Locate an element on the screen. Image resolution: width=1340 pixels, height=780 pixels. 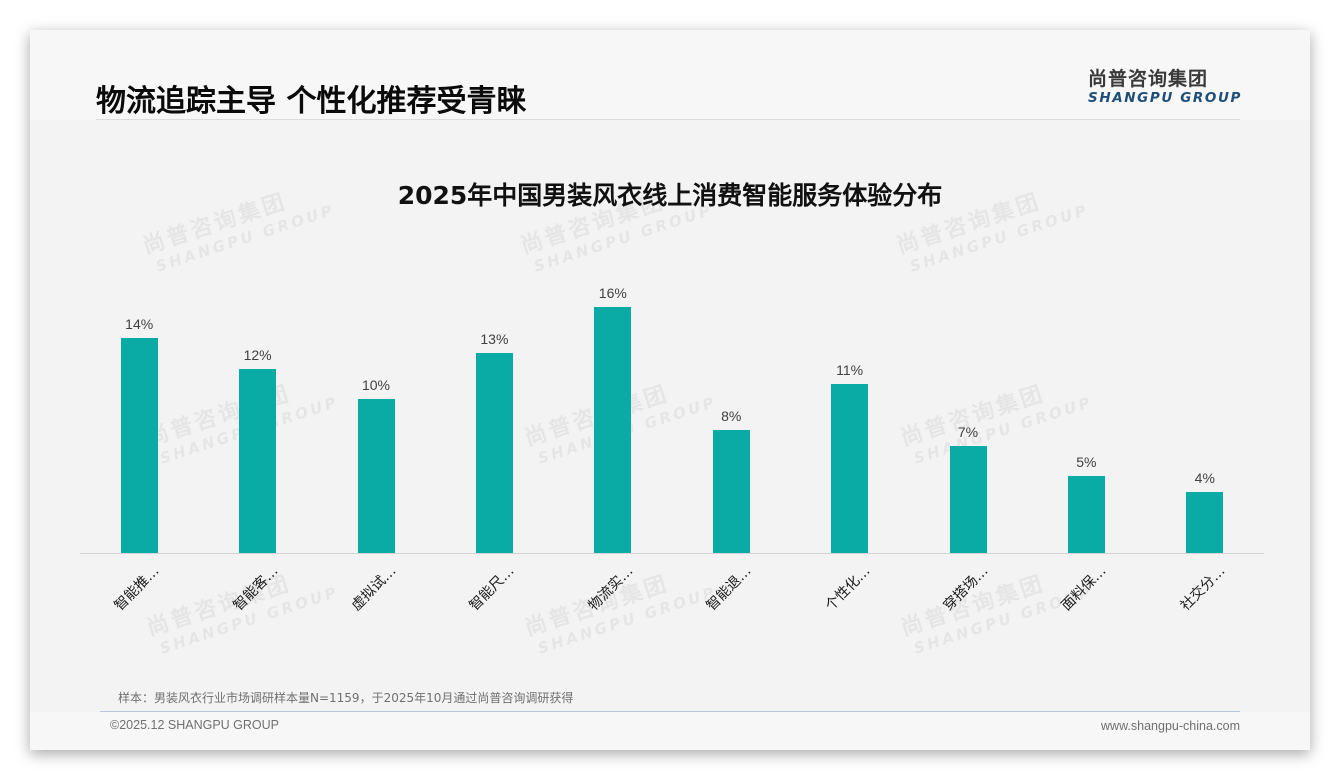
header-divider is located at coordinates (668, 119).